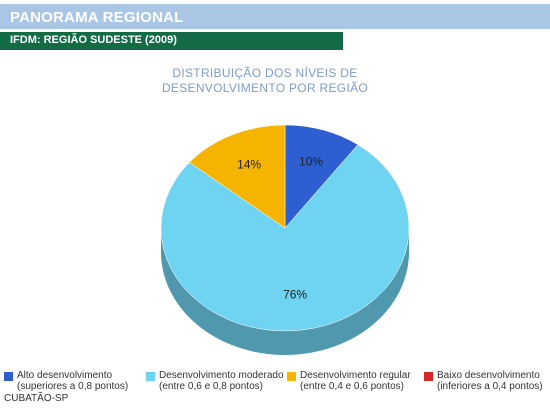  Describe the element at coordinates (265, 88) in the screenshot. I see `chart-title-line-2: DESENVOLVIMENTO POR REGIÃO` at that location.